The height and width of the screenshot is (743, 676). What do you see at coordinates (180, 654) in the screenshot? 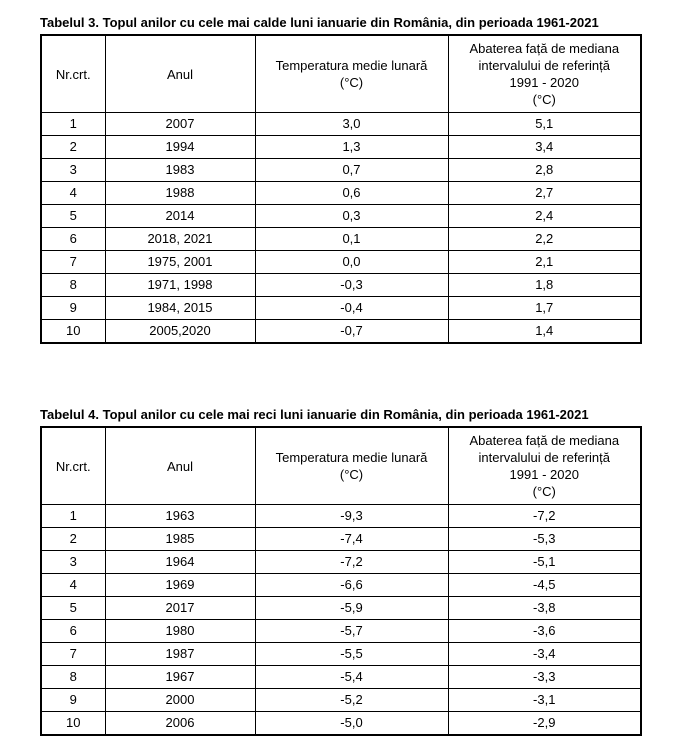
I see `table-cell: 1987` at bounding box center [180, 654].